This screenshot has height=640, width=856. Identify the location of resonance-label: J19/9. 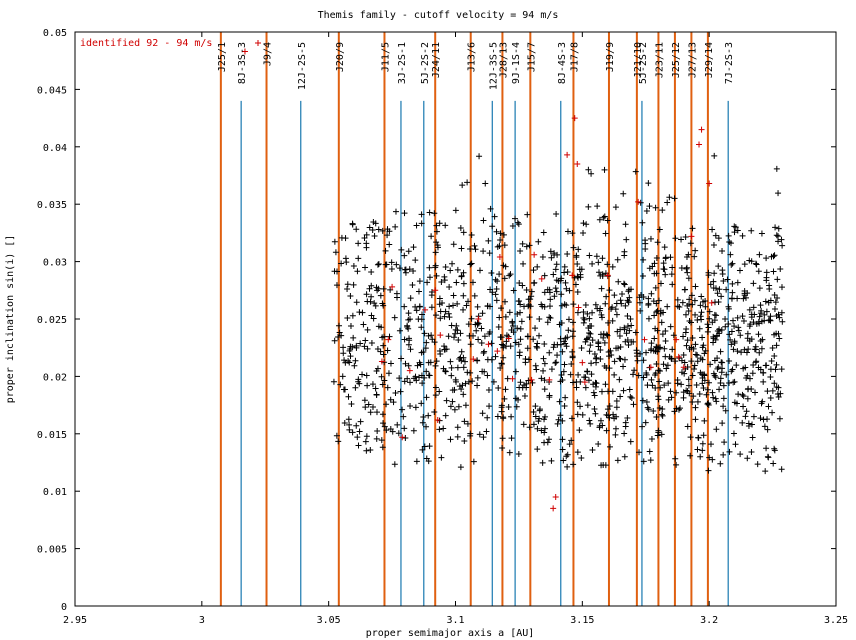
(610, 57).